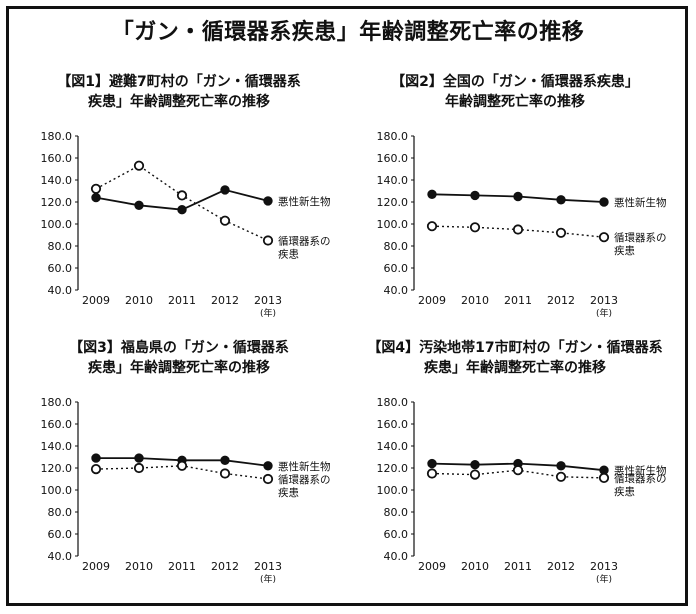 The height and width of the screenshot is (614, 696). I want to click on chart-title-line-1: 【図4】汚染地帯17市町村の「ガン・循環器系, so click(515, 348).